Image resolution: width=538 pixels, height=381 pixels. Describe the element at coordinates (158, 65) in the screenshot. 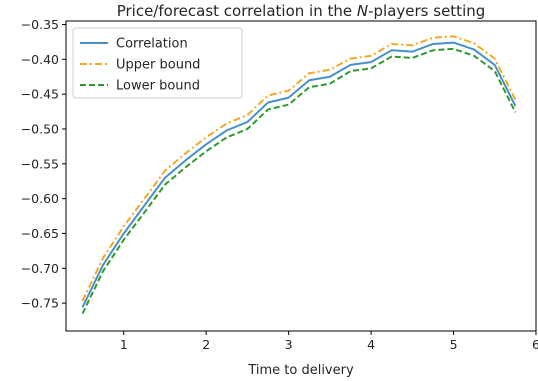

I see `legend-entry-1: Upper bound` at that location.